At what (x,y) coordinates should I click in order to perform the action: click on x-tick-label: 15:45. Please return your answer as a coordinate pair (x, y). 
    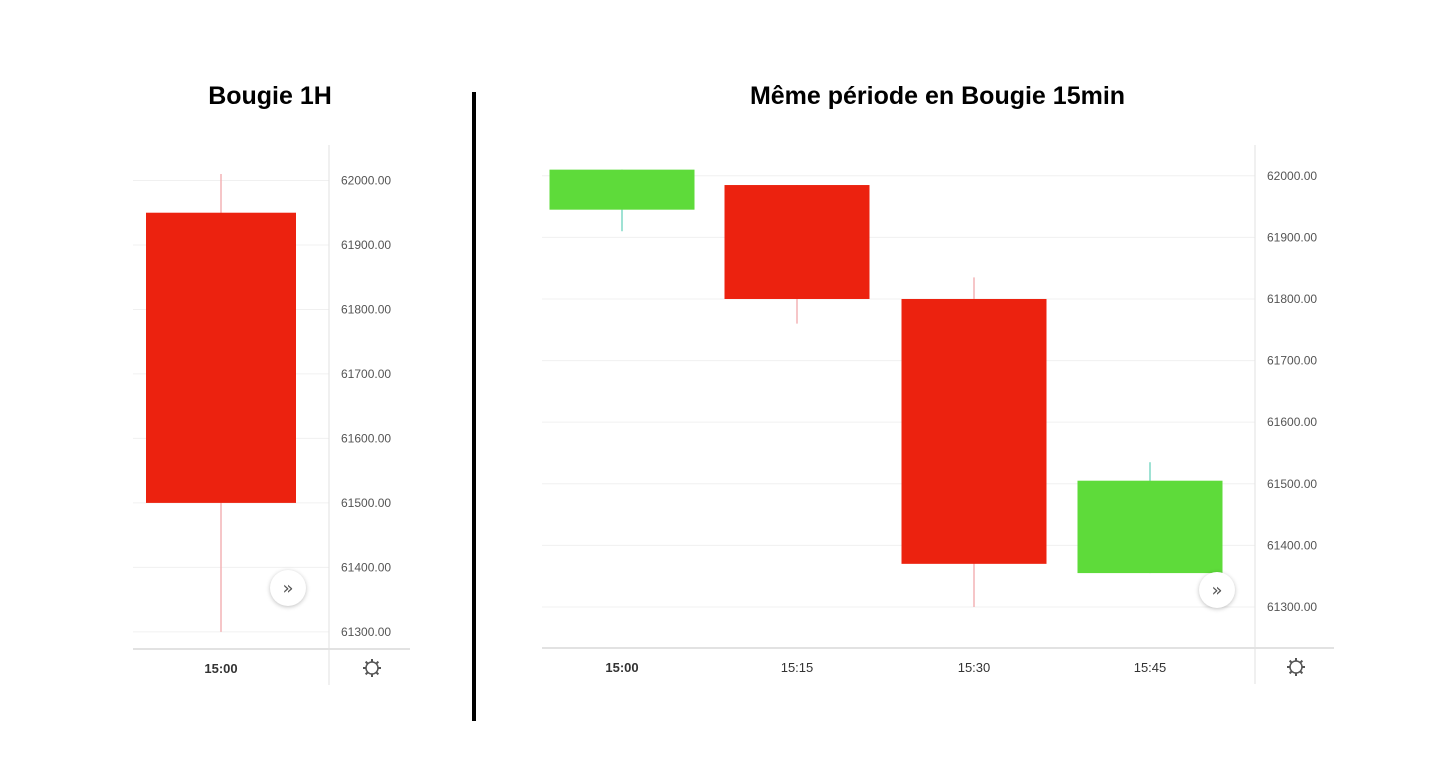
    Looking at the image, I should click on (1150, 667).